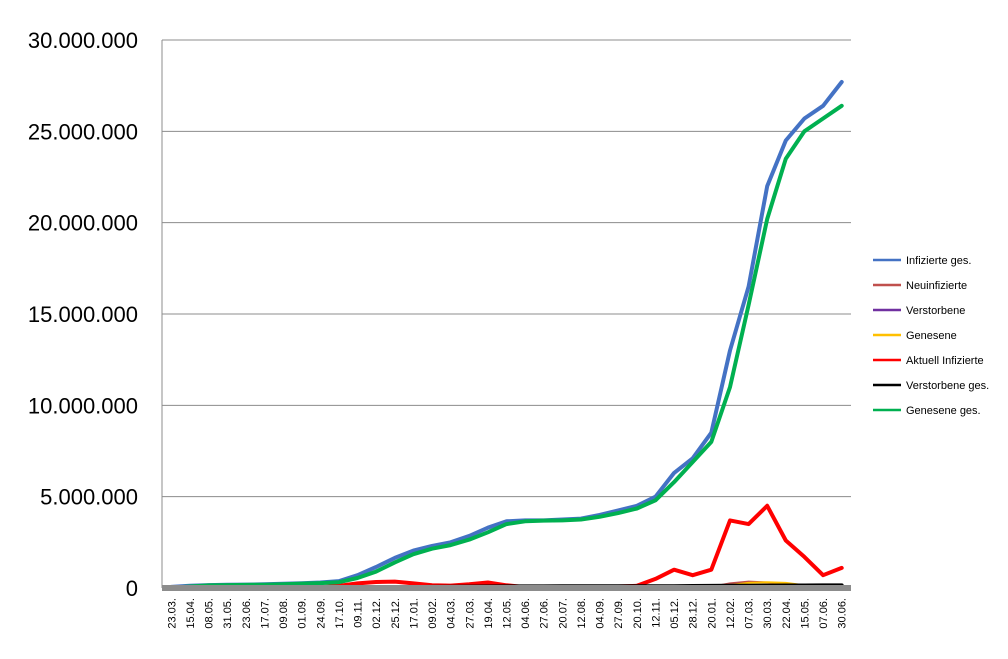 The height and width of the screenshot is (659, 1008). What do you see at coordinates (89, 497) in the screenshot?
I see `y-tick-label: 5.000.000` at bounding box center [89, 497].